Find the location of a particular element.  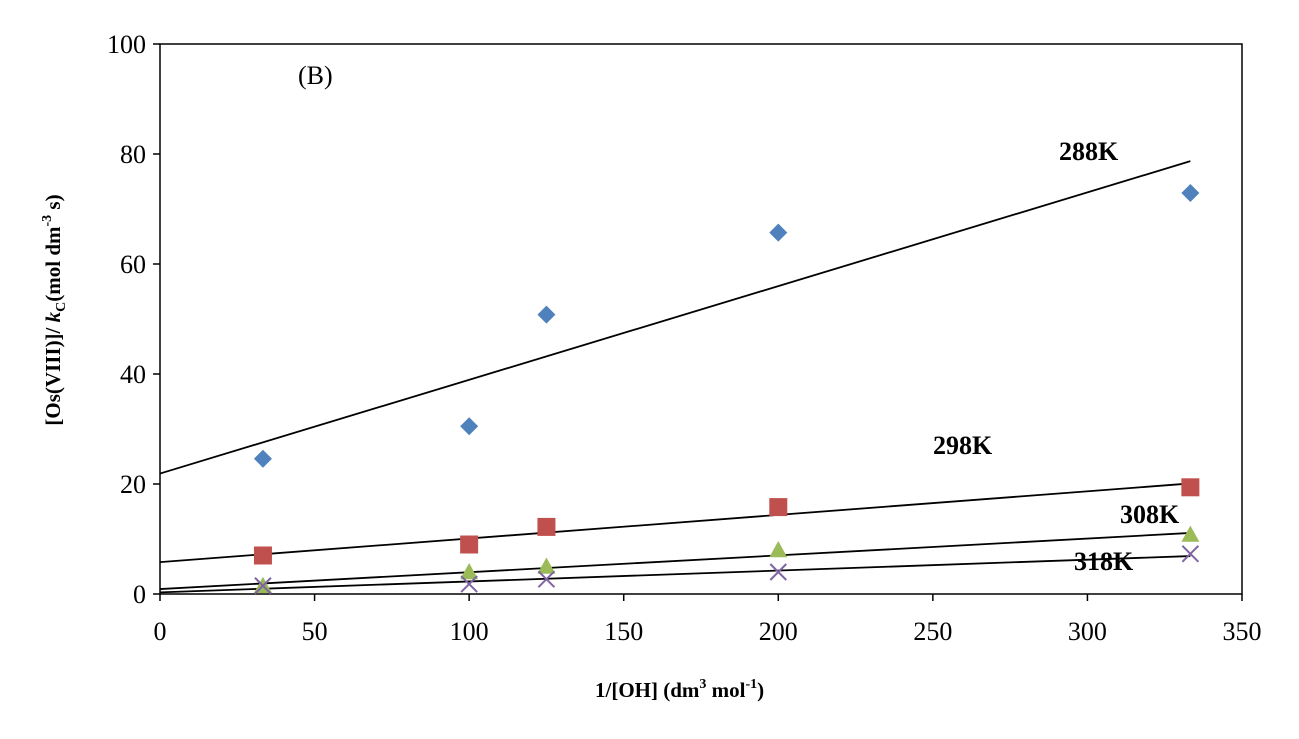

x-axis-ticks: 0 50 100 150 200 250 300 350 is located at coordinates (708, 620).